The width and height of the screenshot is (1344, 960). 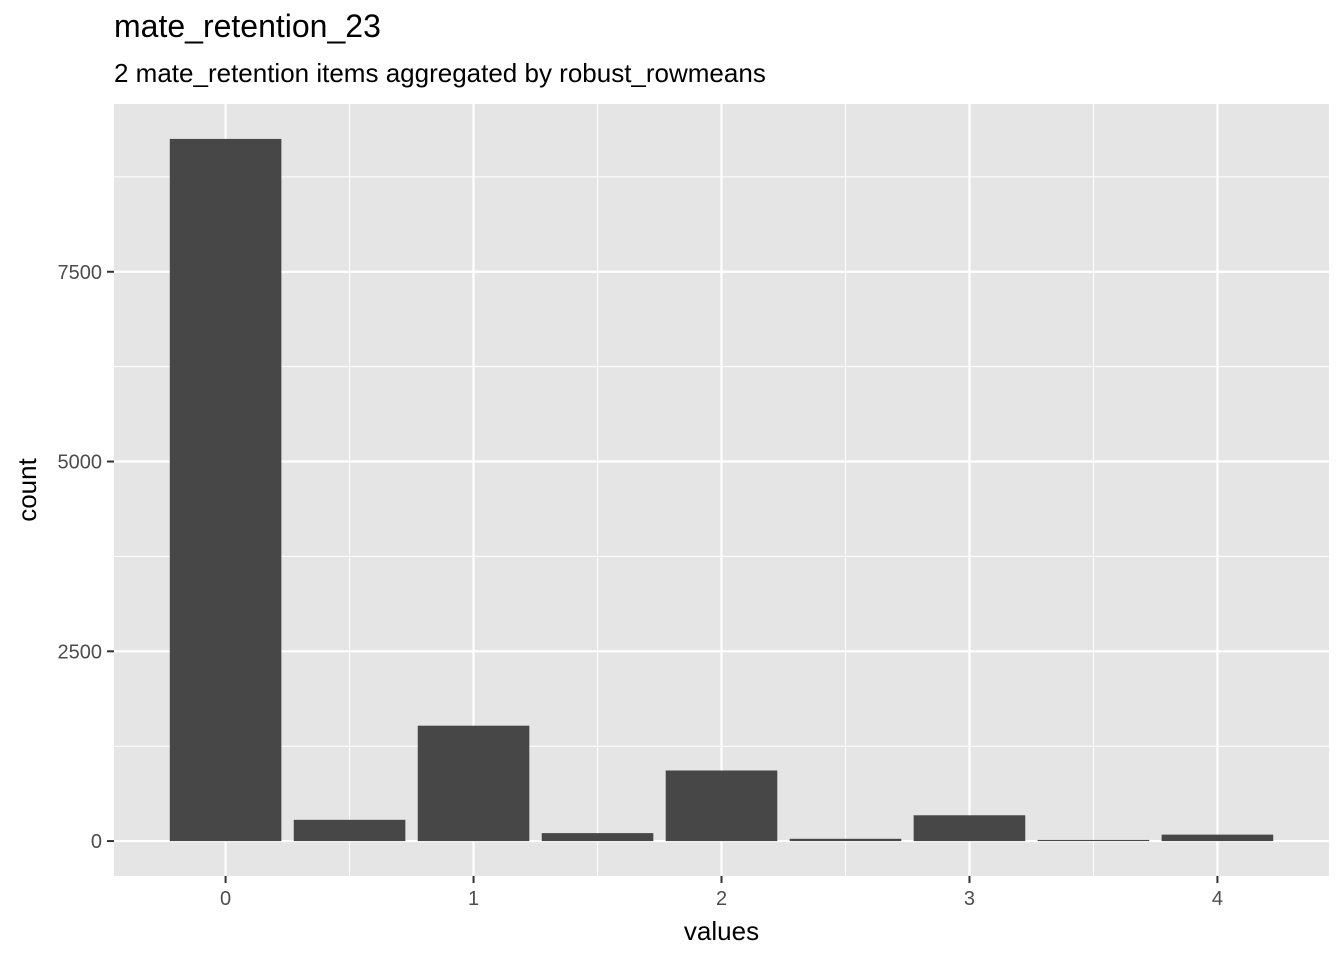 What do you see at coordinates (27, 489) in the screenshot?
I see `y-axis-title: count` at bounding box center [27, 489].